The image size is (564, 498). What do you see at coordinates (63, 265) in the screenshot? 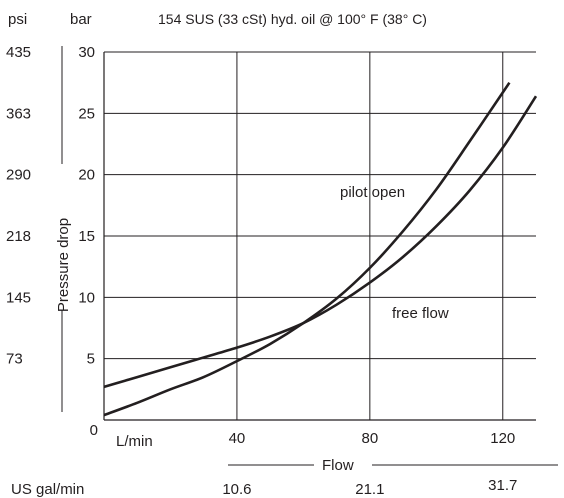
I see `y-axis-title: Pressure drop` at bounding box center [63, 265].